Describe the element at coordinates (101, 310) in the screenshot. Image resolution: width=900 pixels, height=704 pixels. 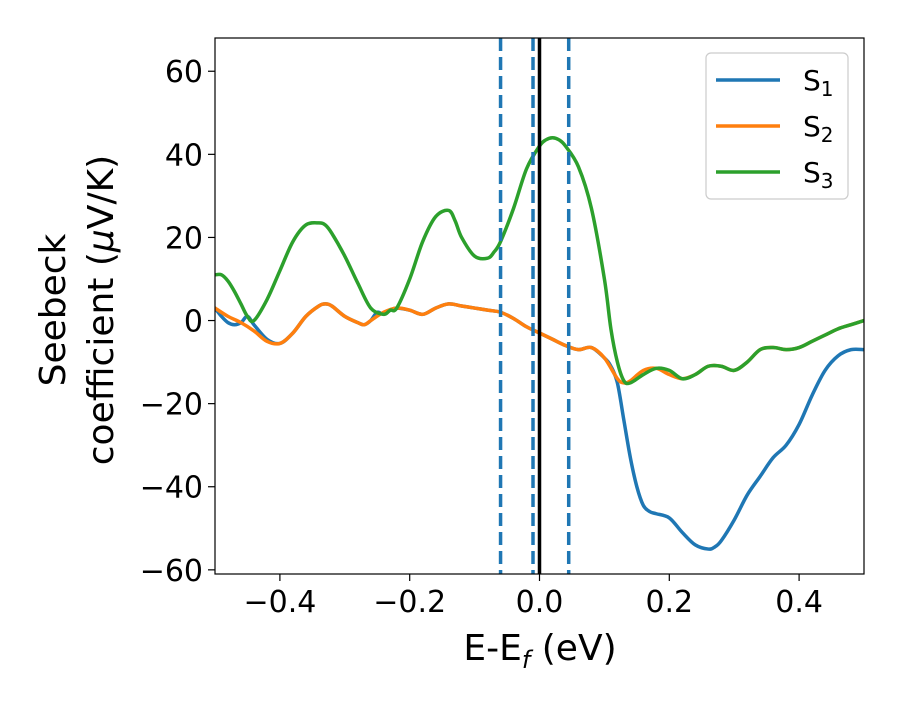
I see `y-axis-title-line2: coefficient (μV/K)` at that location.